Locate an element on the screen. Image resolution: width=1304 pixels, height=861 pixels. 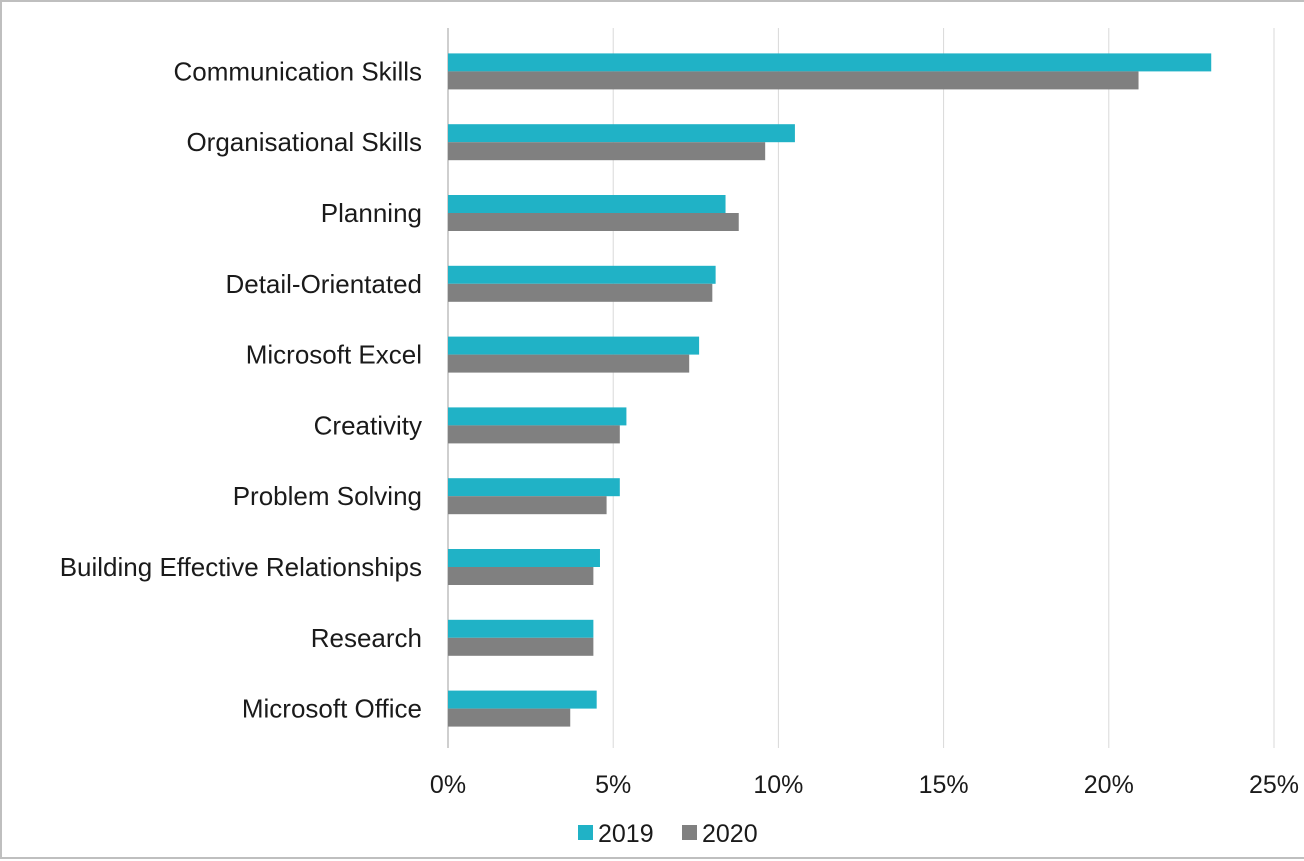
category-label: Research is located at coordinates (366, 638).